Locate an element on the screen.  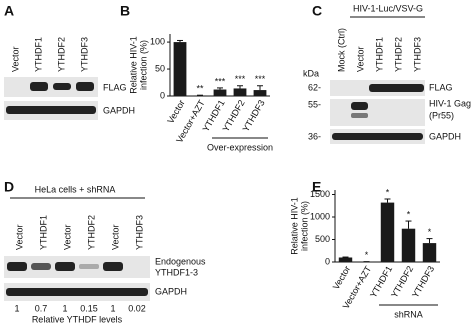
level-value: 0.02 is located at coordinates (137, 308).